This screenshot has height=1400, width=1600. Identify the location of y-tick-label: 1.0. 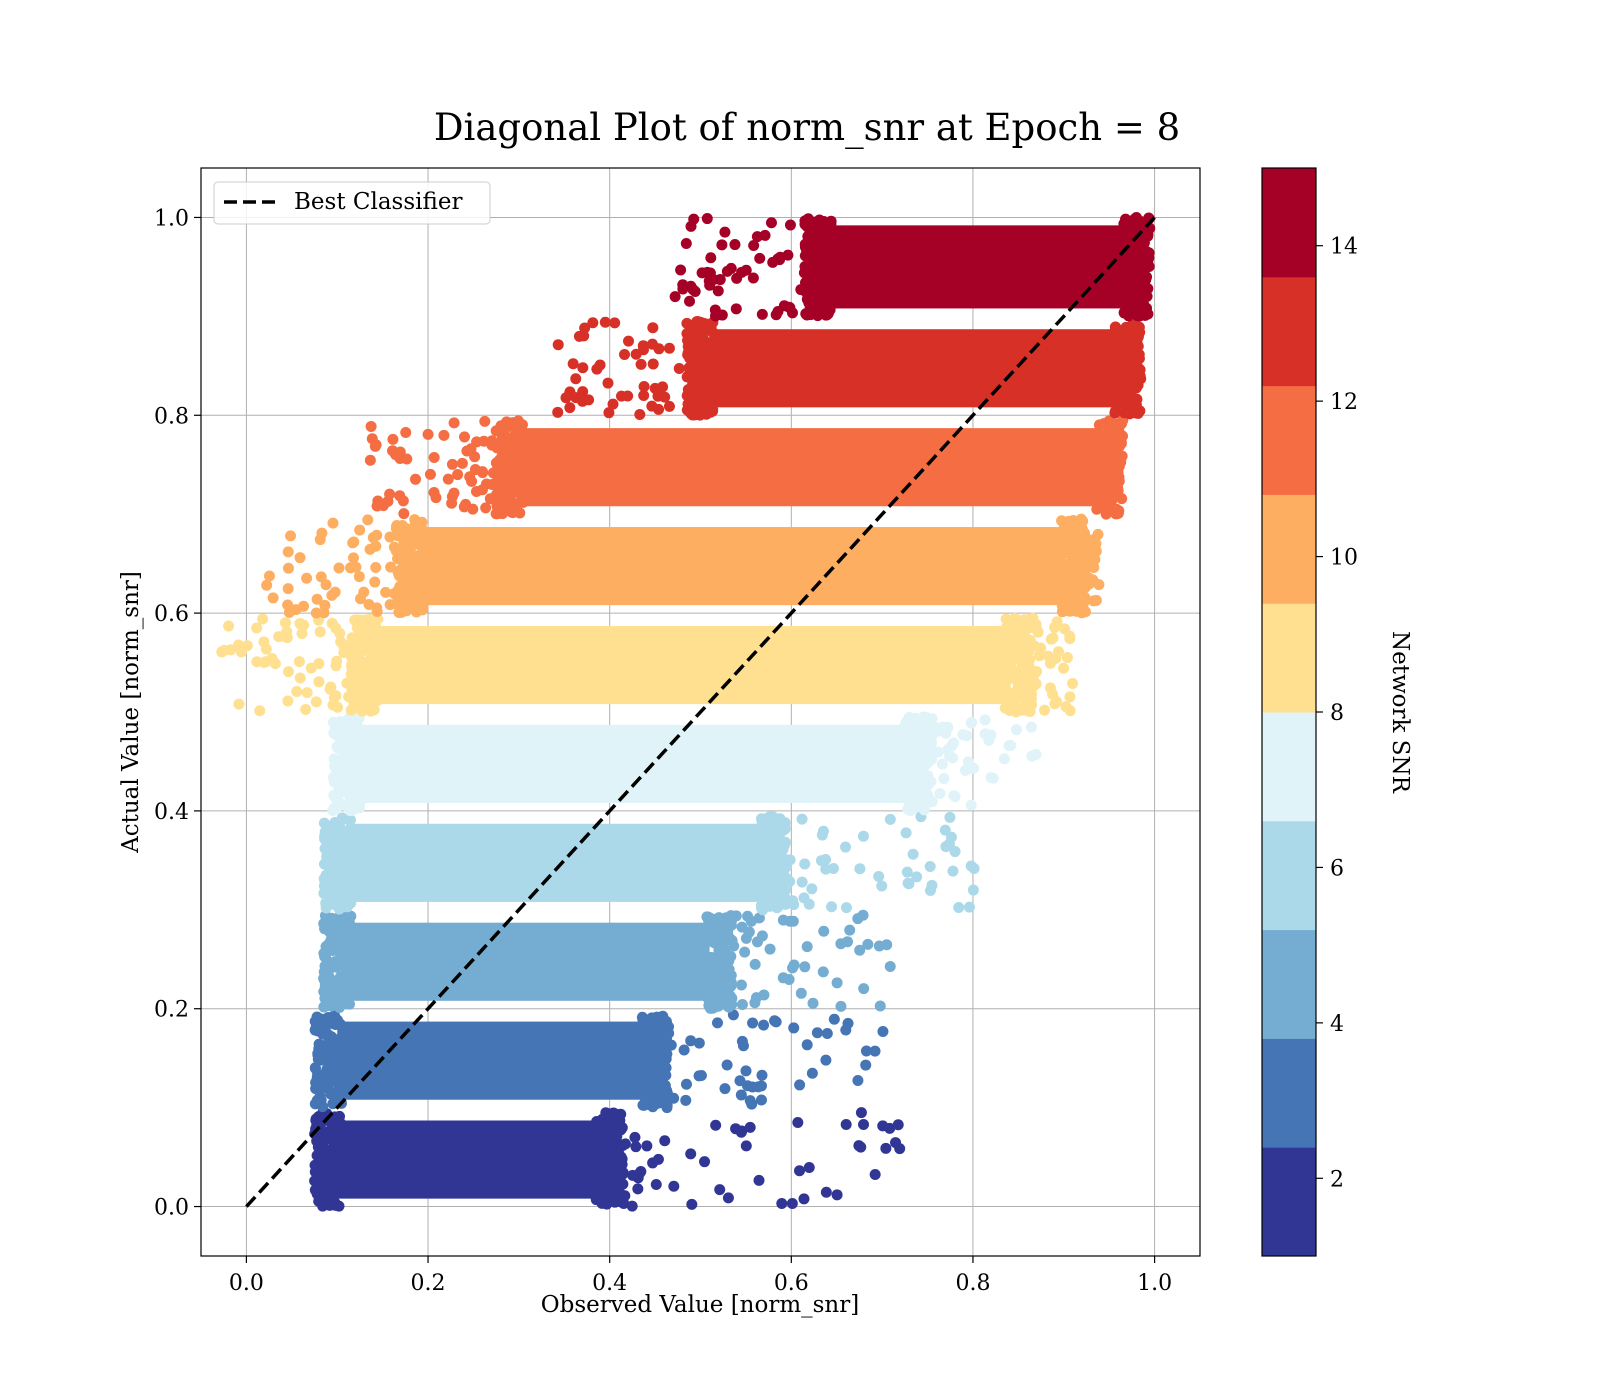
(171, 218).